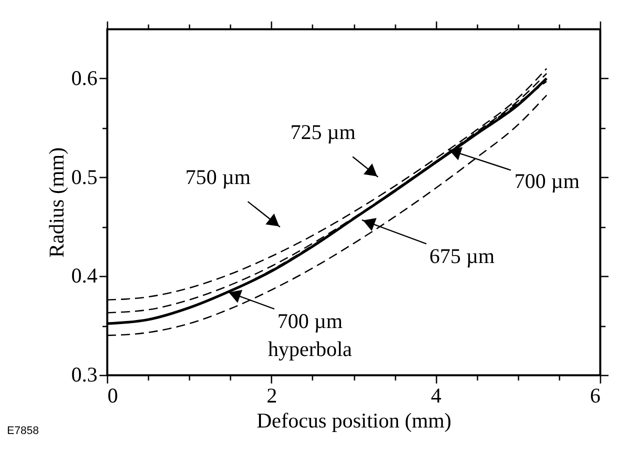 This screenshot has width=619, height=449. I want to click on x-tick-label: 0, so click(113, 396).